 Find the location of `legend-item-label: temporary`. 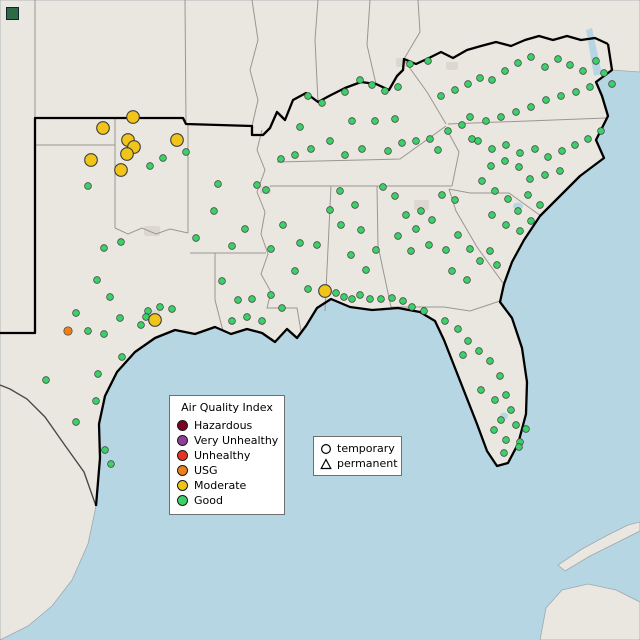

legend-item-label: temporary is located at coordinates (366, 448).